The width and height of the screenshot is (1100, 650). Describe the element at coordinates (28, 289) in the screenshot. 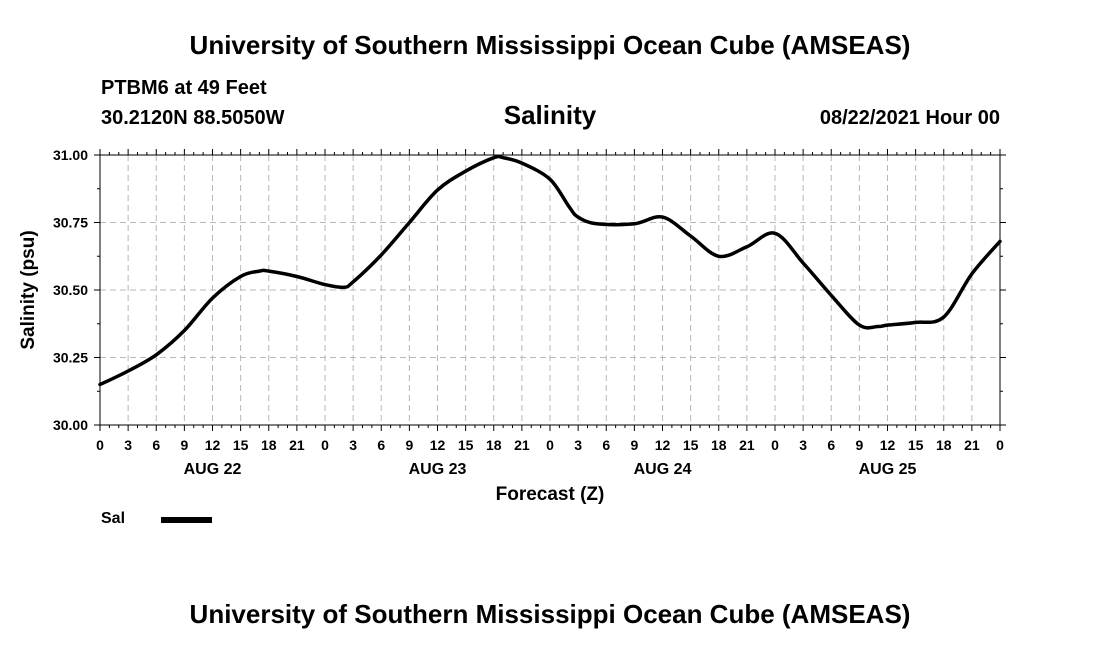

I see `y-axis-title: Salinity (psu)` at that location.